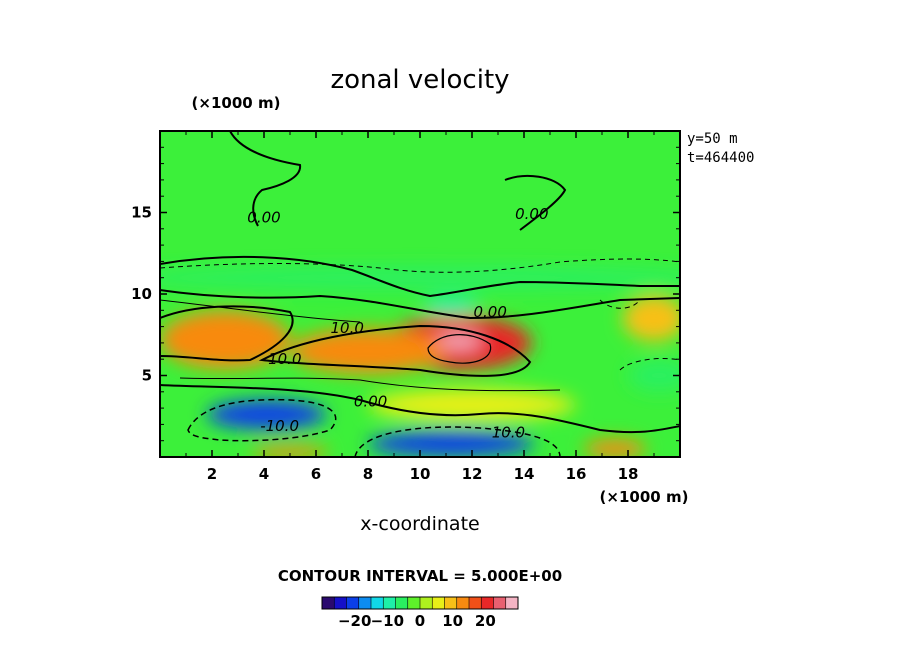 Image resolution: width=904 pixels, height=654 pixels. I want to click on y-tick-label: 5, so click(147, 376).